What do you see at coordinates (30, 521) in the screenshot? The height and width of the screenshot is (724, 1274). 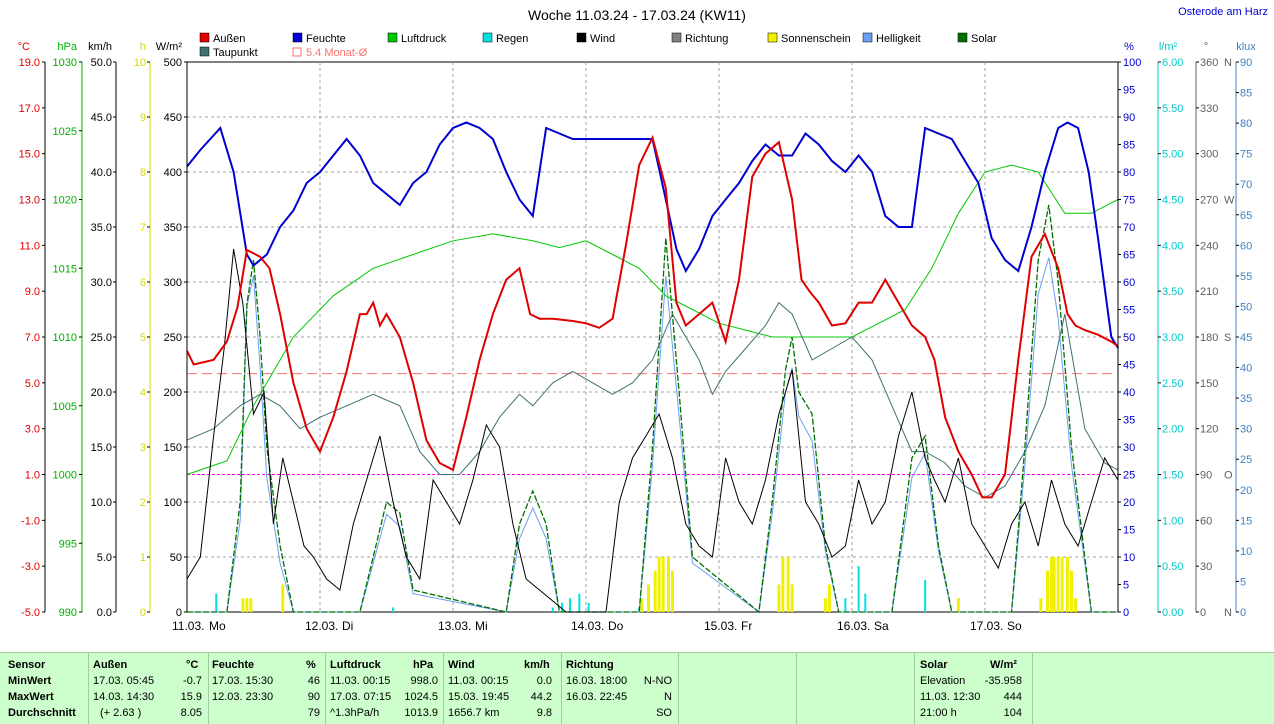 I see `axis-tick-label: -1.0` at bounding box center [30, 521].